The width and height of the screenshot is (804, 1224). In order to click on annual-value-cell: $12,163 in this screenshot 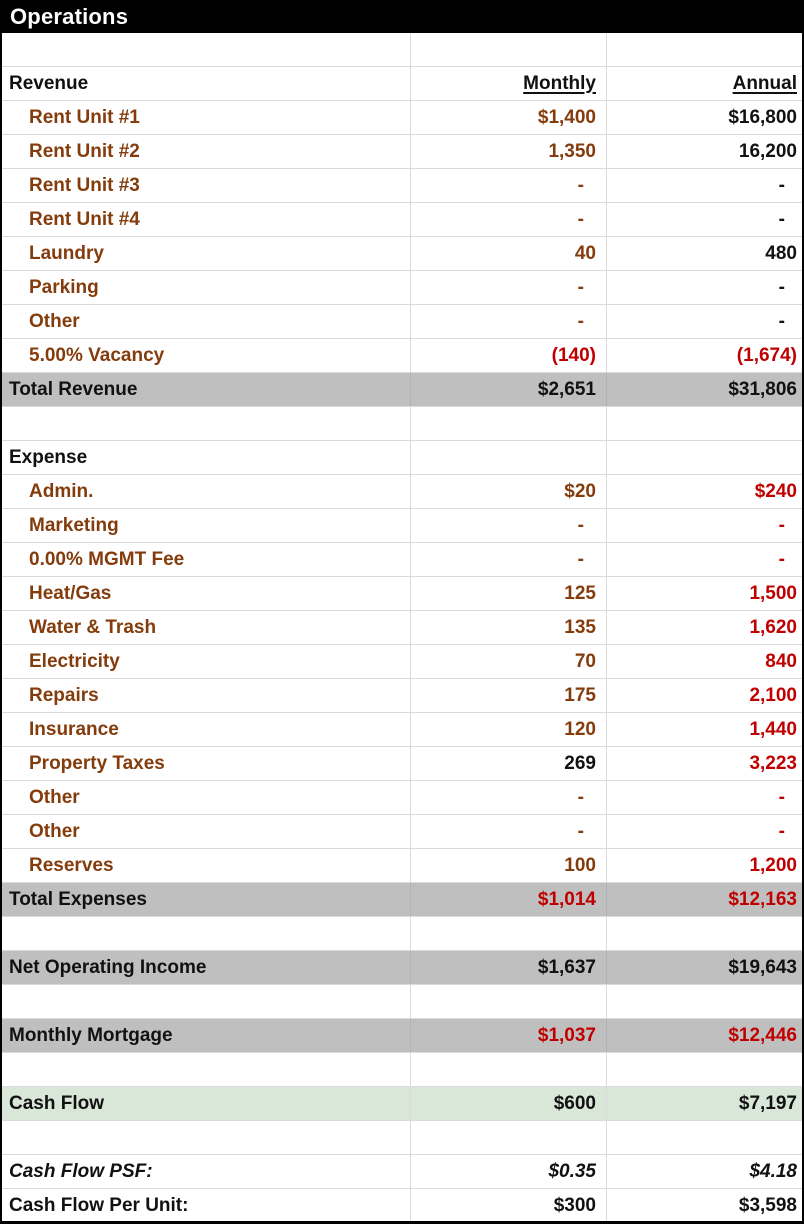, I will do `click(704, 899)`.